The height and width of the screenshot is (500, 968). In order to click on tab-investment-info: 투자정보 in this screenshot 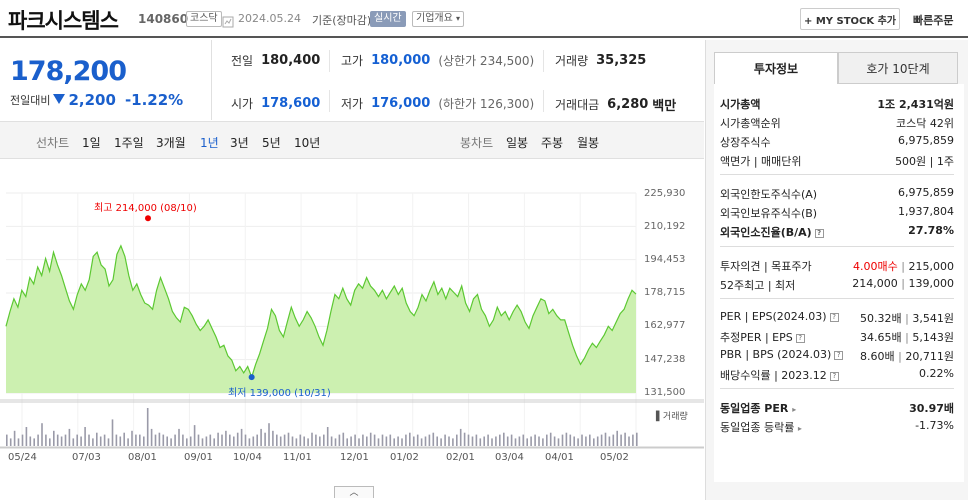, I will do `click(776, 68)`.